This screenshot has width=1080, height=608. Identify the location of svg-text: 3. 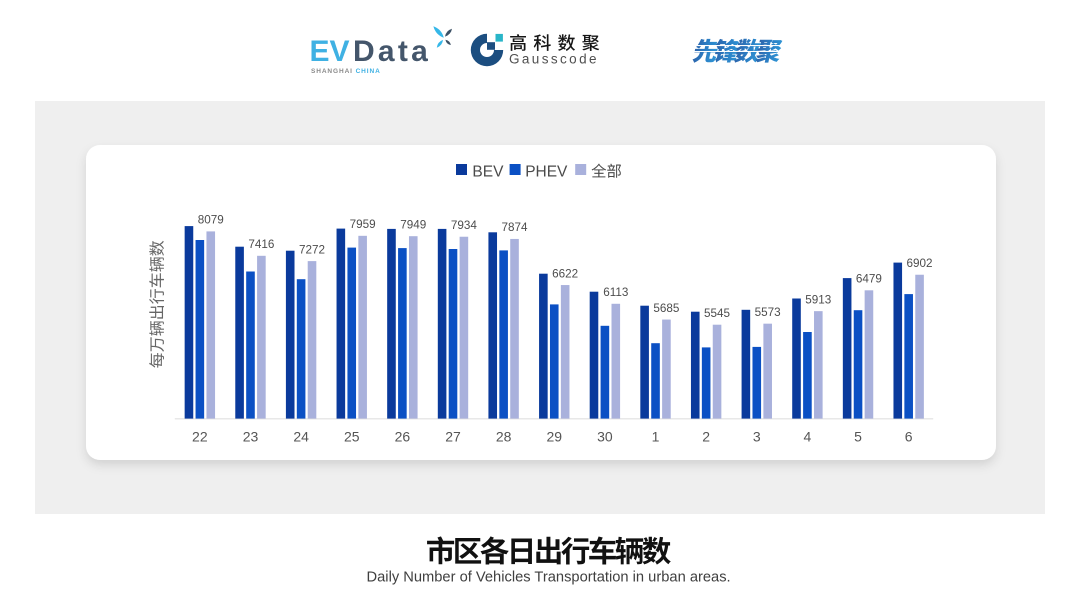
(757, 437).